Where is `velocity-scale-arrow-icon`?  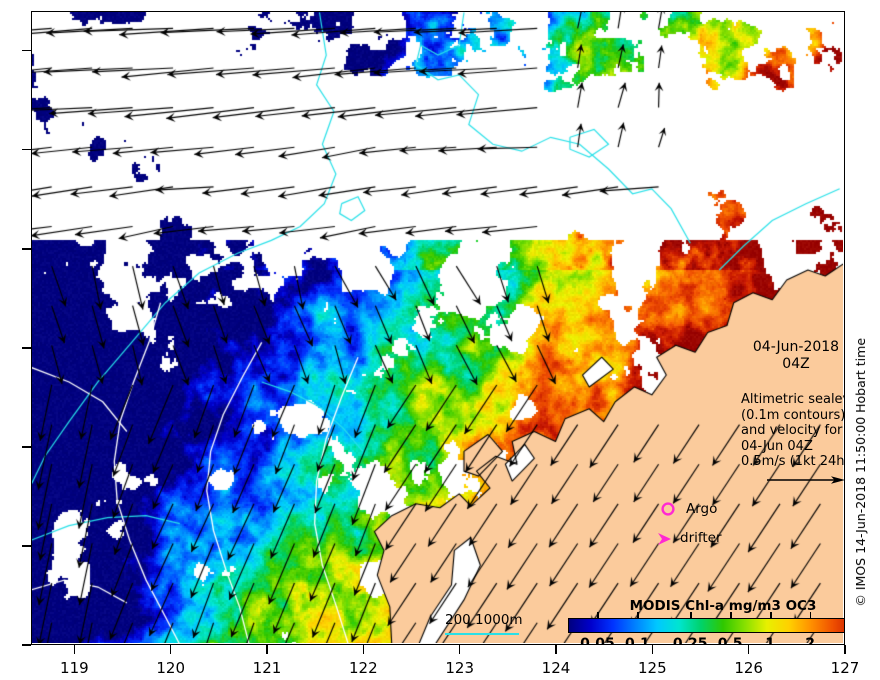 velocity-scale-arrow-icon is located at coordinates (805, 480).